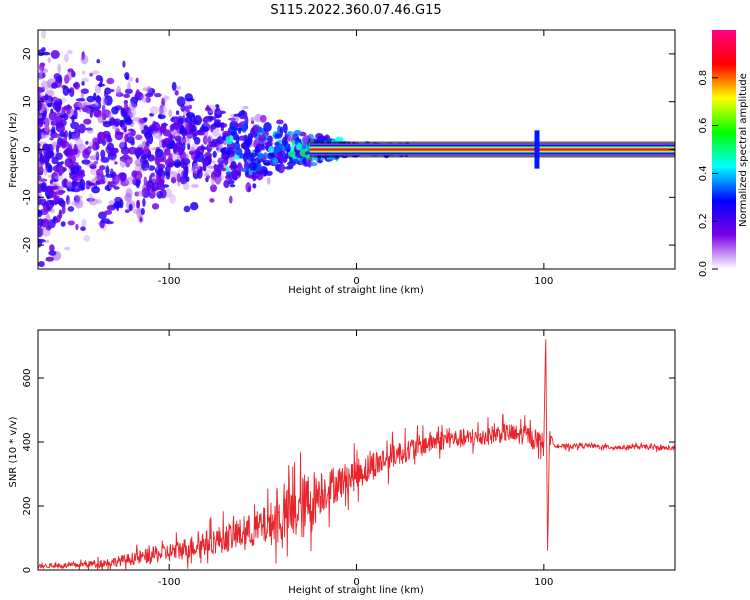  What do you see at coordinates (703, 78) in the screenshot?
I see `colorbar-tick-label: 0.8` at bounding box center [703, 78].